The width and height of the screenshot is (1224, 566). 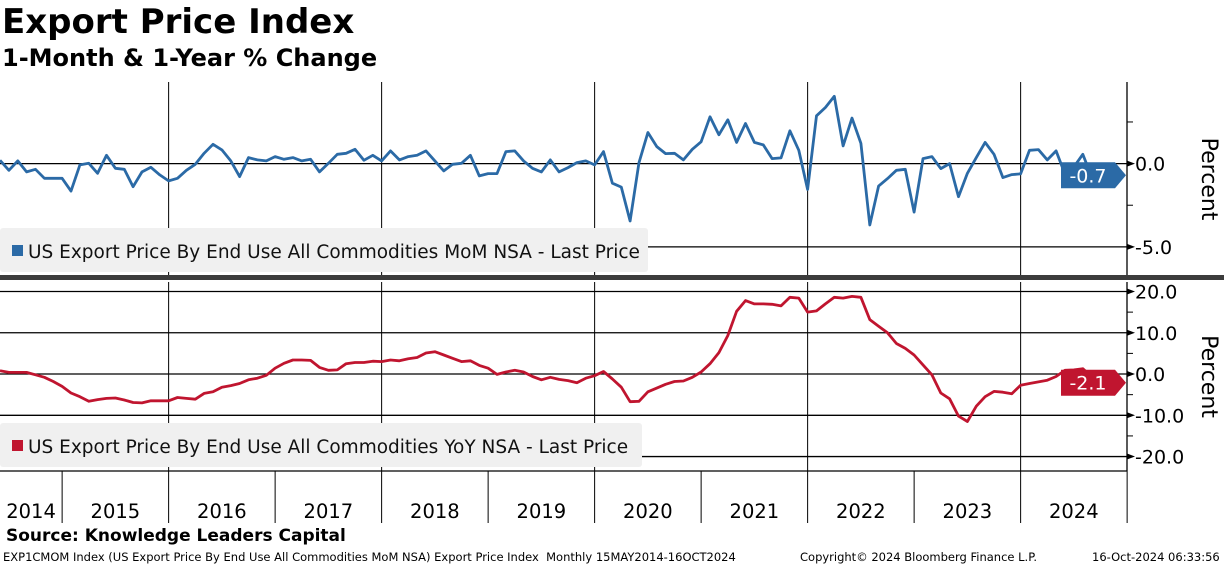 What do you see at coordinates (1074, 511) in the screenshot?
I see `x-tick-label: 2024` at bounding box center [1074, 511].